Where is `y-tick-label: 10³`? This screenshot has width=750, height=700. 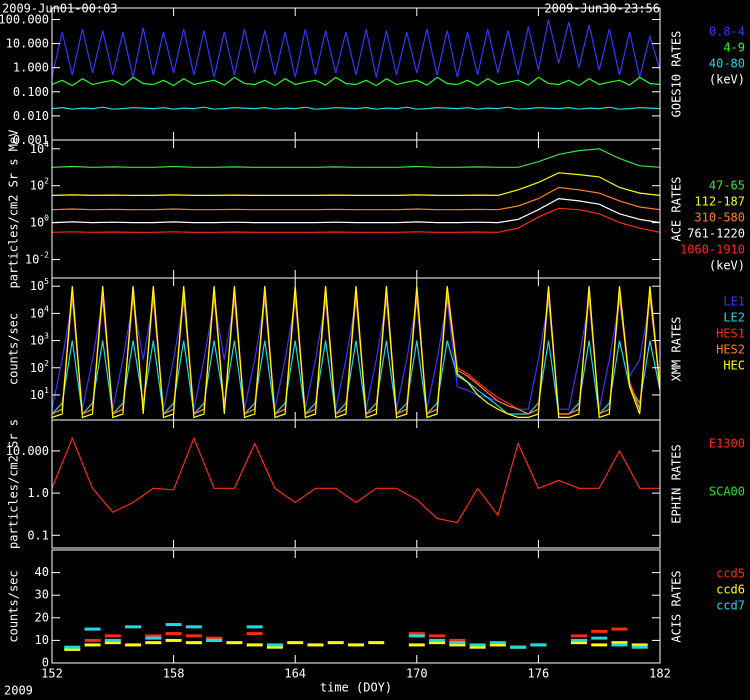 y-tick-label: 10³ is located at coordinates (39, 339).